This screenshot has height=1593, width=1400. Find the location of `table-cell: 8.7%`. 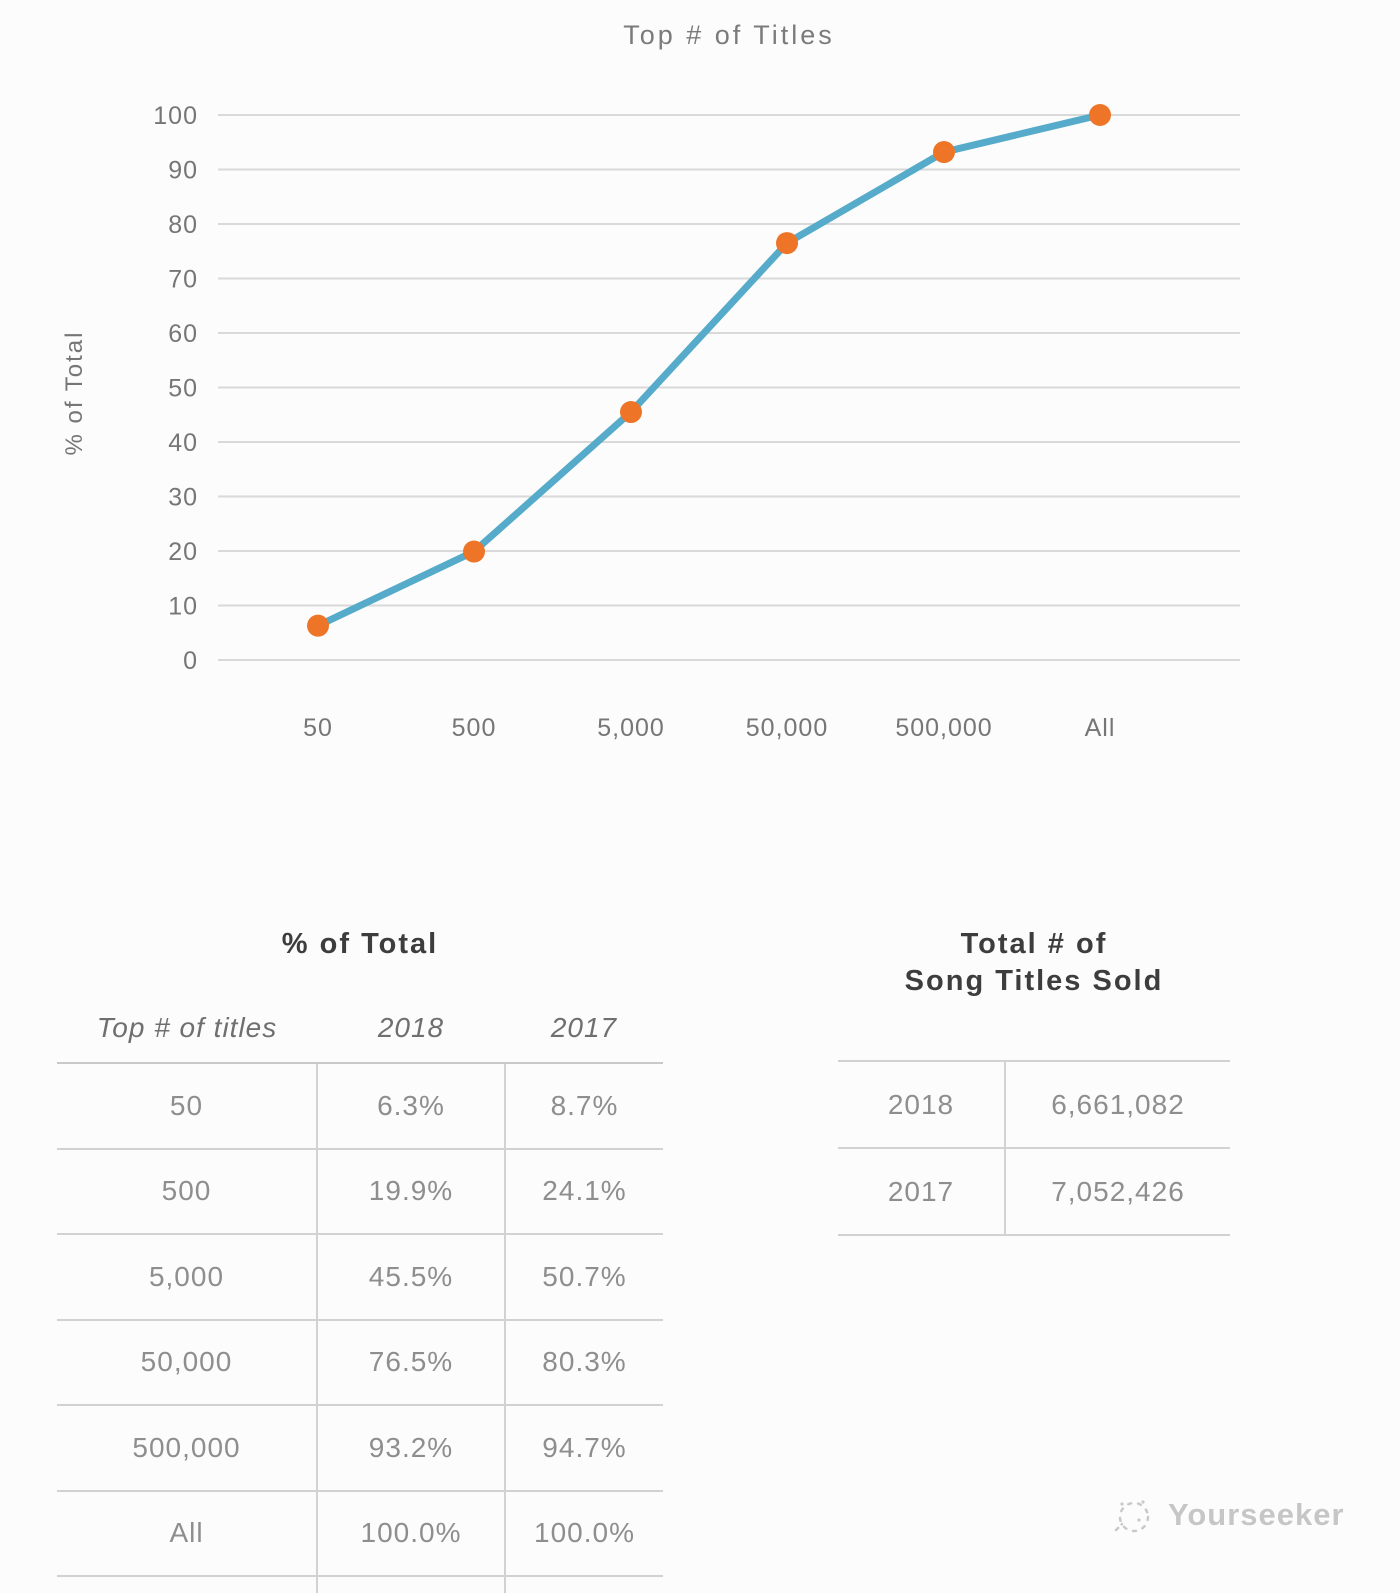

table-cell: 8.7% is located at coordinates (583, 1105).